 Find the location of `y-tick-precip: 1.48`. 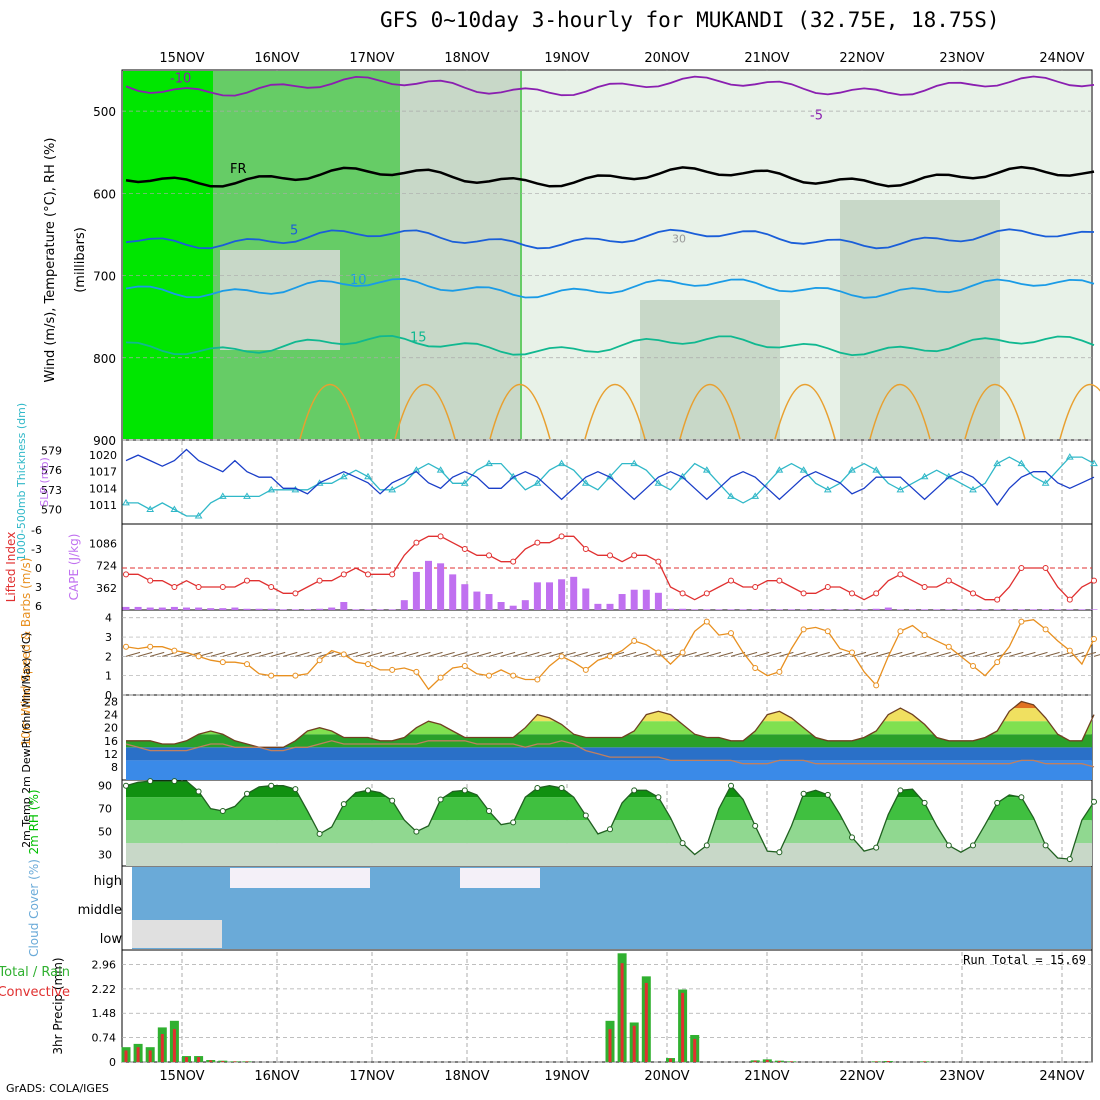

y-tick-precip: 1.48 is located at coordinates (104, 1013).